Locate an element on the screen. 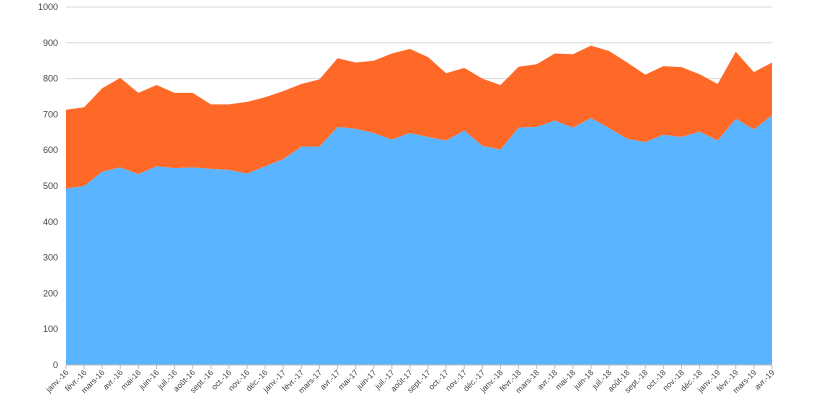 This screenshot has height=400, width=820. y-tick-label: 800 is located at coordinates (50, 79).